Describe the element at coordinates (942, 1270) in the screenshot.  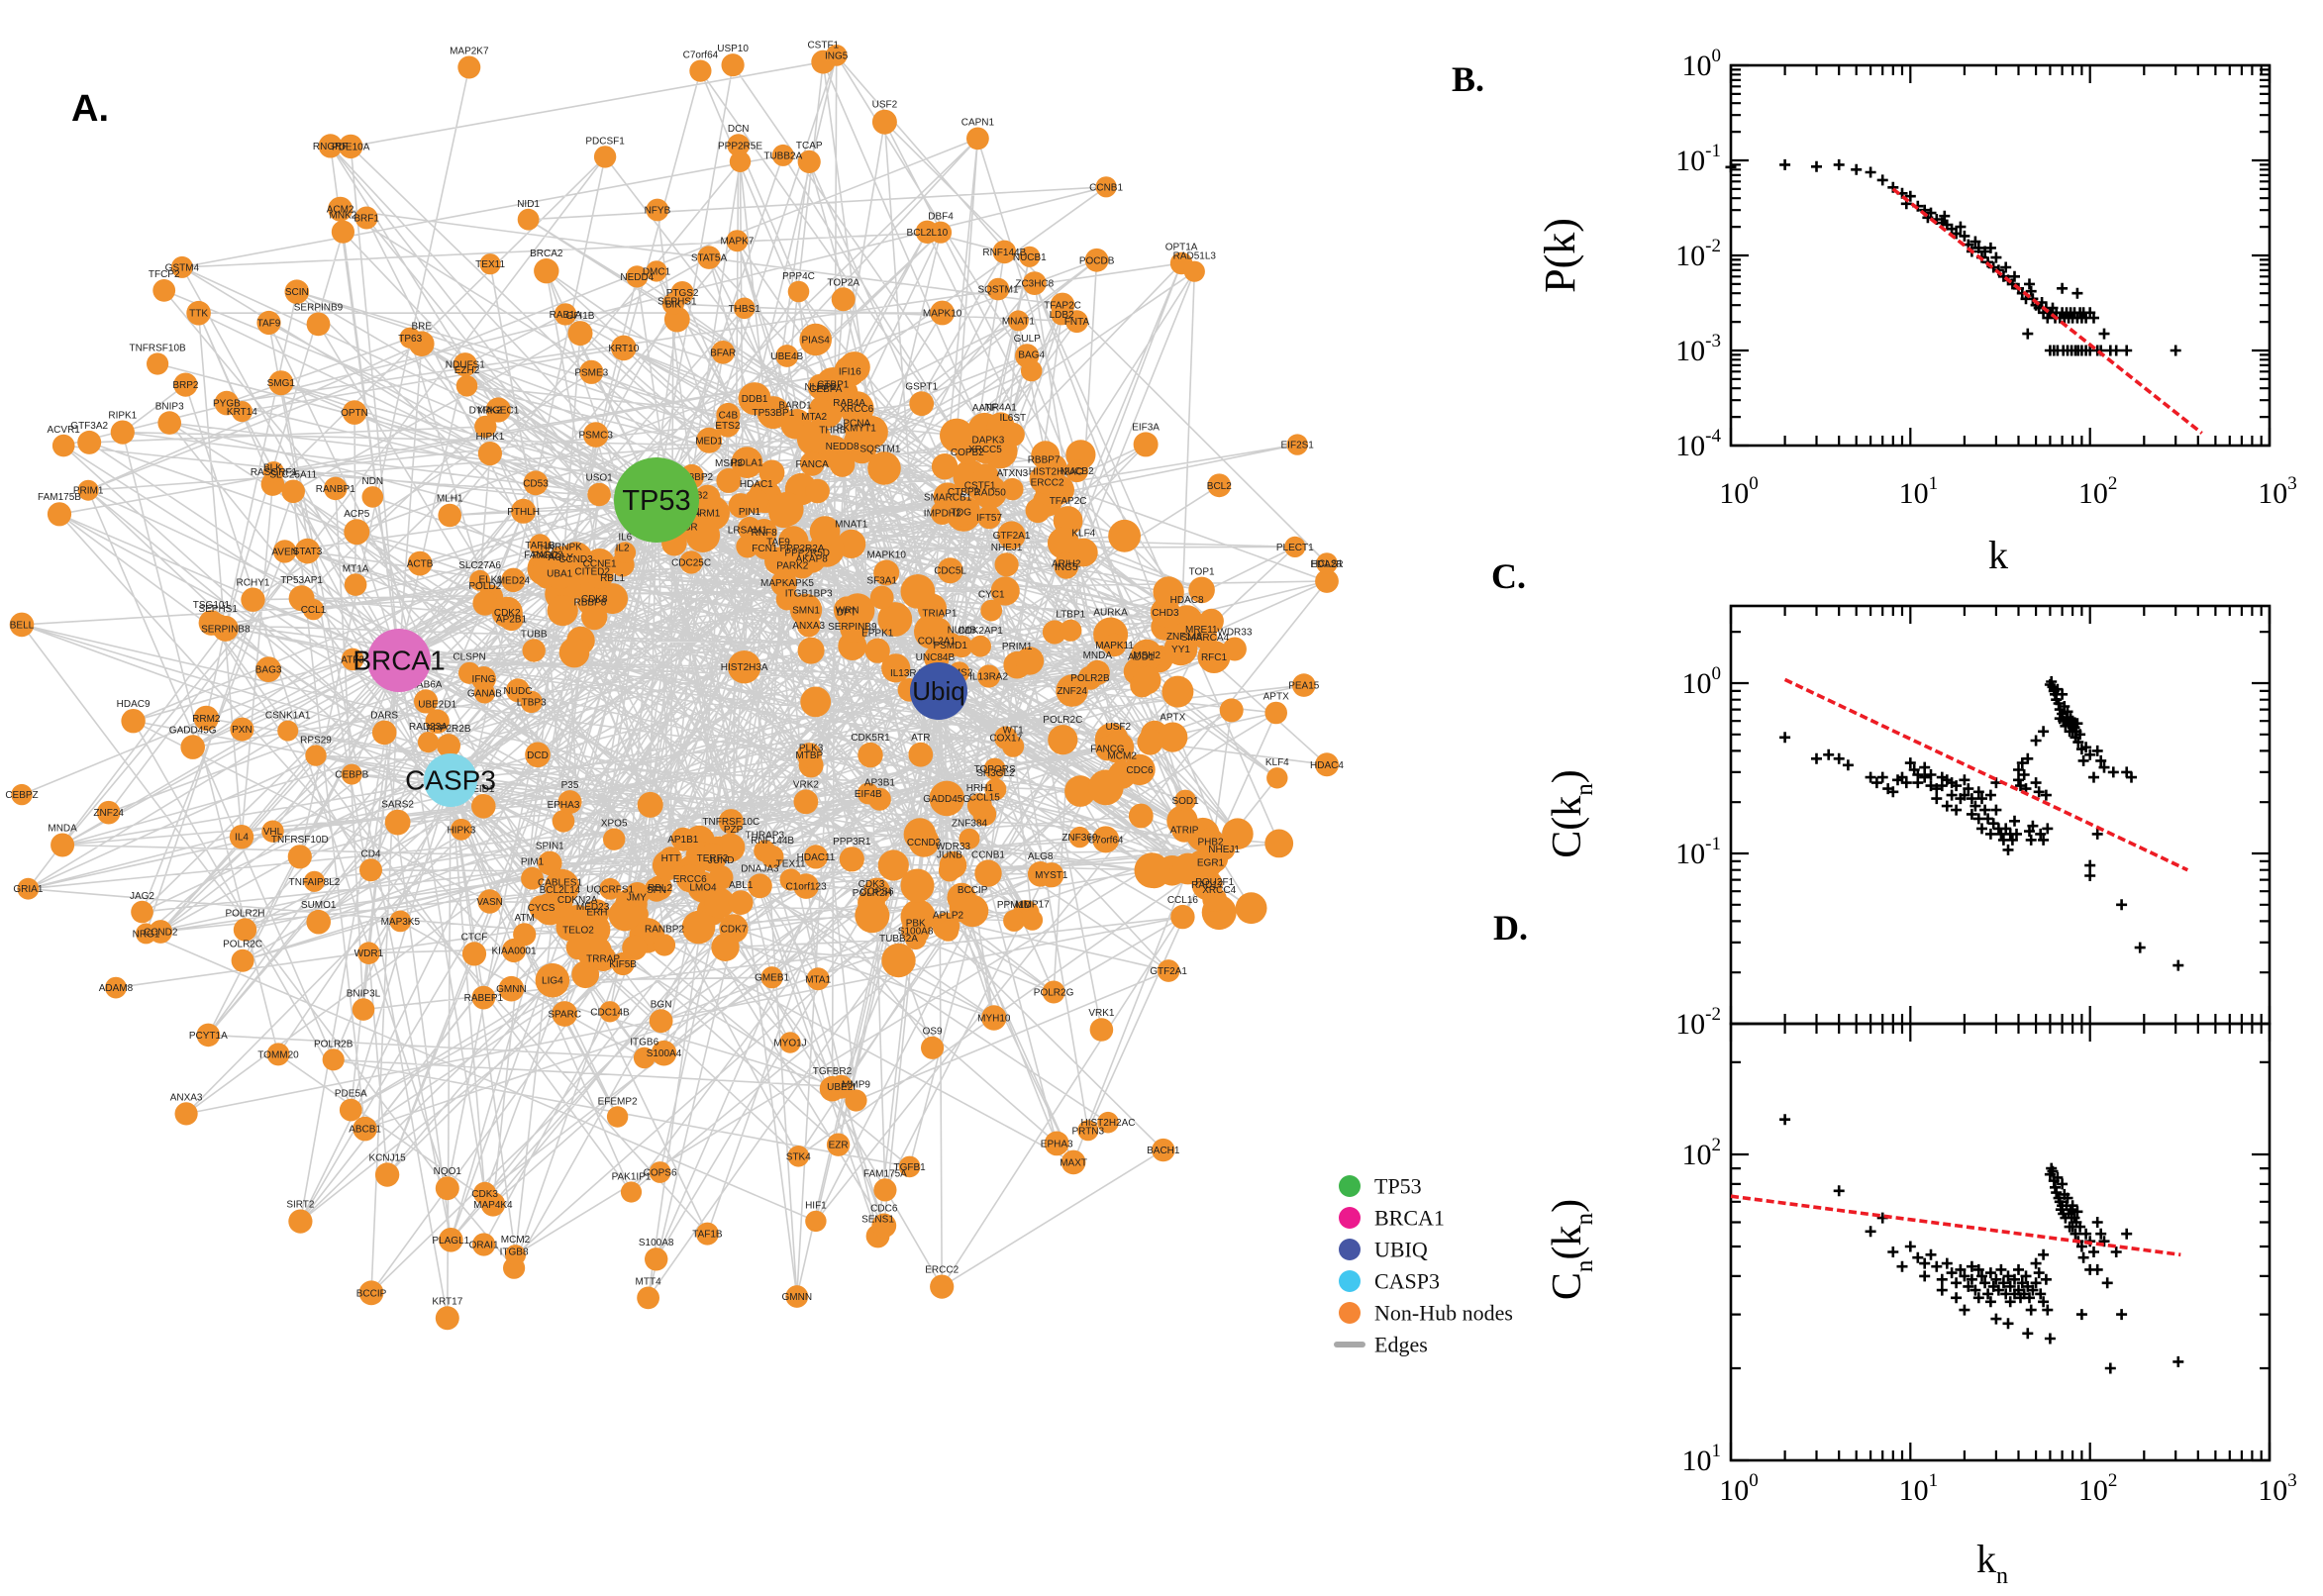
I see `network-node-label: ERCC2` at that location.